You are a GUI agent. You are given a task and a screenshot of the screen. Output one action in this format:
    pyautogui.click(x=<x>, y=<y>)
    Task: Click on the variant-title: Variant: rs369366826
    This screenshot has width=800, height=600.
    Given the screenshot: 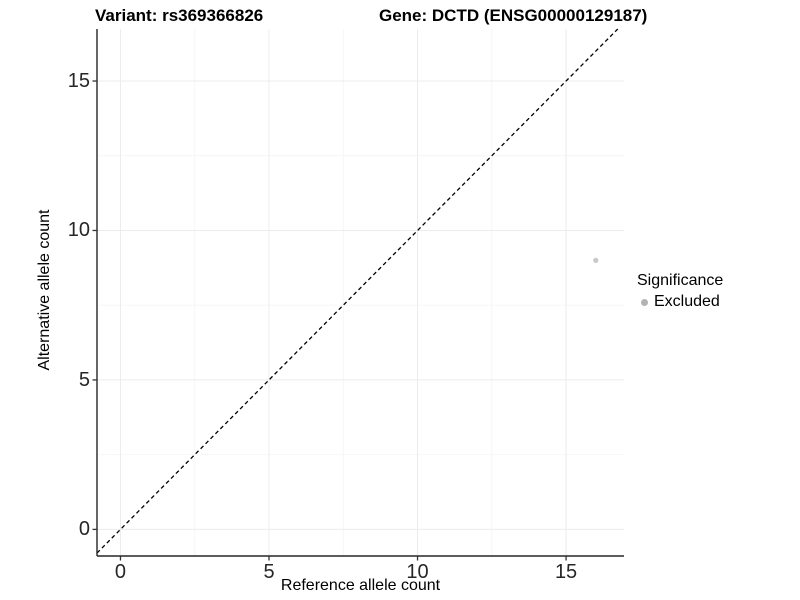 What is the action you would take?
    pyautogui.click(x=179, y=15)
    